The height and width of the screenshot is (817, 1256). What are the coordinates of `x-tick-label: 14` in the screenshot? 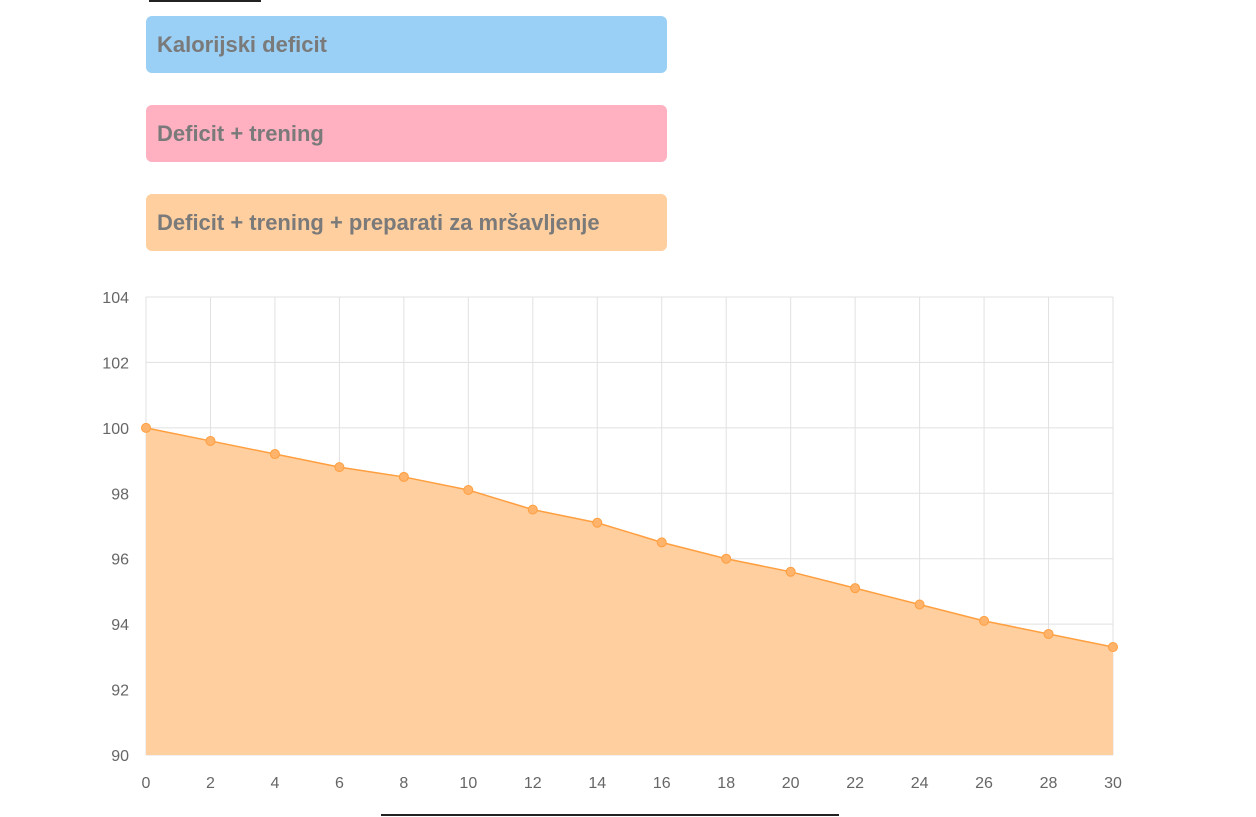 It's located at (597, 783).